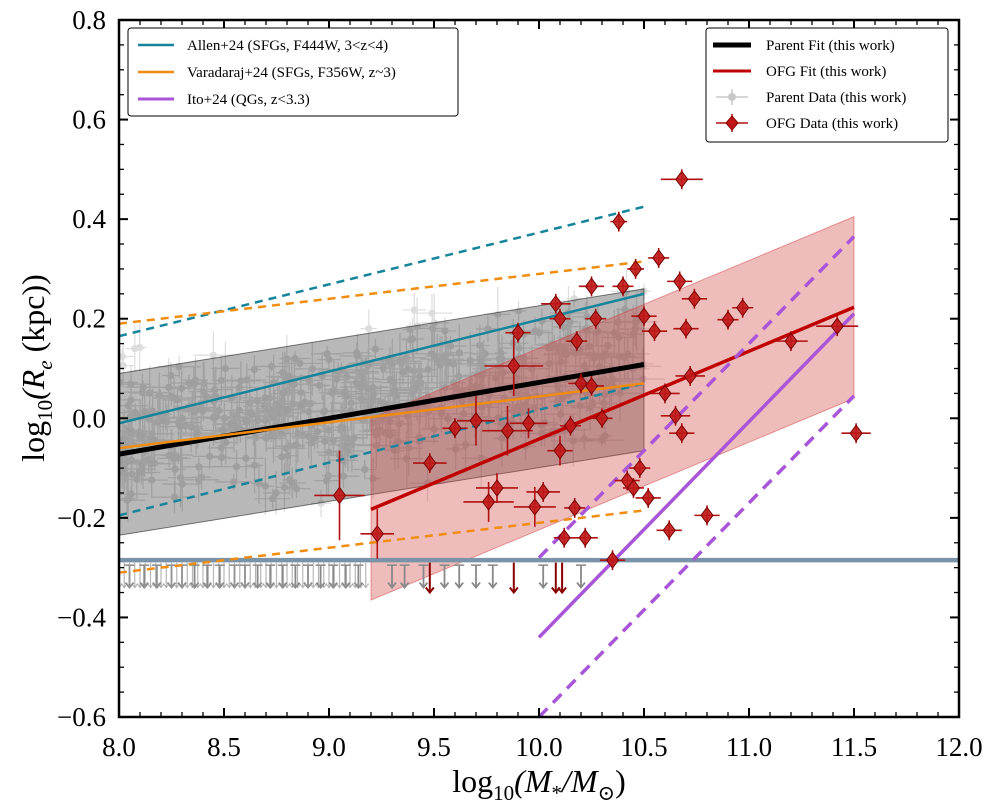 The height and width of the screenshot is (807, 996). Describe the element at coordinates (352, 575) in the screenshot. I see `parent-upper-limits` at that location.